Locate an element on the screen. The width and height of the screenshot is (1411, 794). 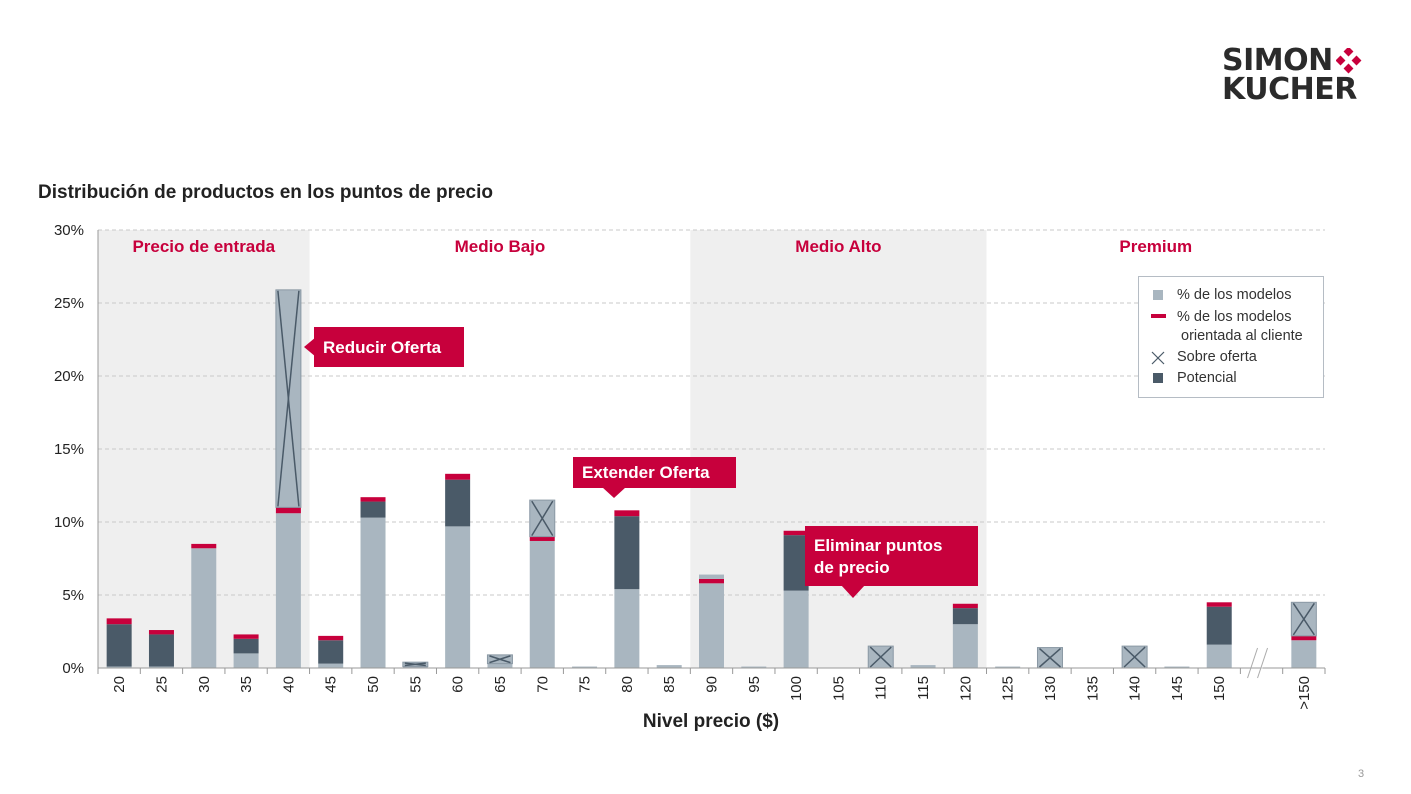
legend-square-light-icon is located at coordinates (1158, 294).